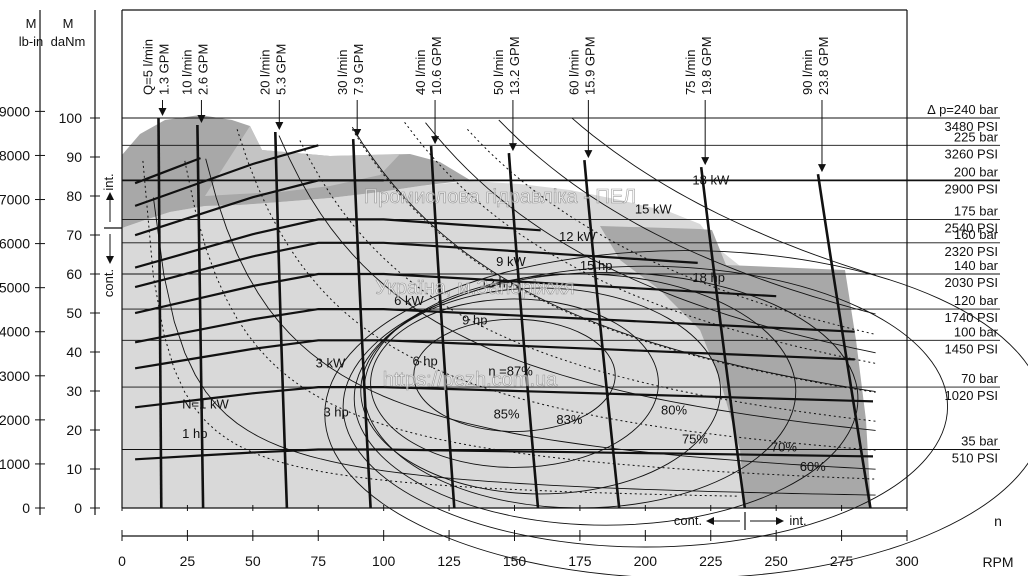 The image size is (1028, 576). What do you see at coordinates (342, 72) in the screenshot?
I see `flow-lmin-label: 30 l/min` at bounding box center [342, 72].